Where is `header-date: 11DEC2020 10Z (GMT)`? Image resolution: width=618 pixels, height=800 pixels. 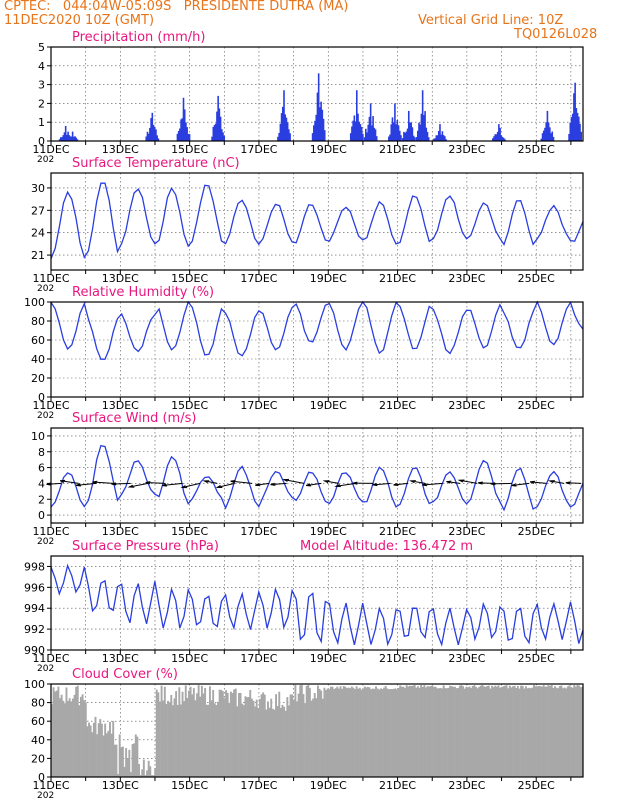 header-date: 11DEC2020 10Z (GMT) is located at coordinates (79, 20).